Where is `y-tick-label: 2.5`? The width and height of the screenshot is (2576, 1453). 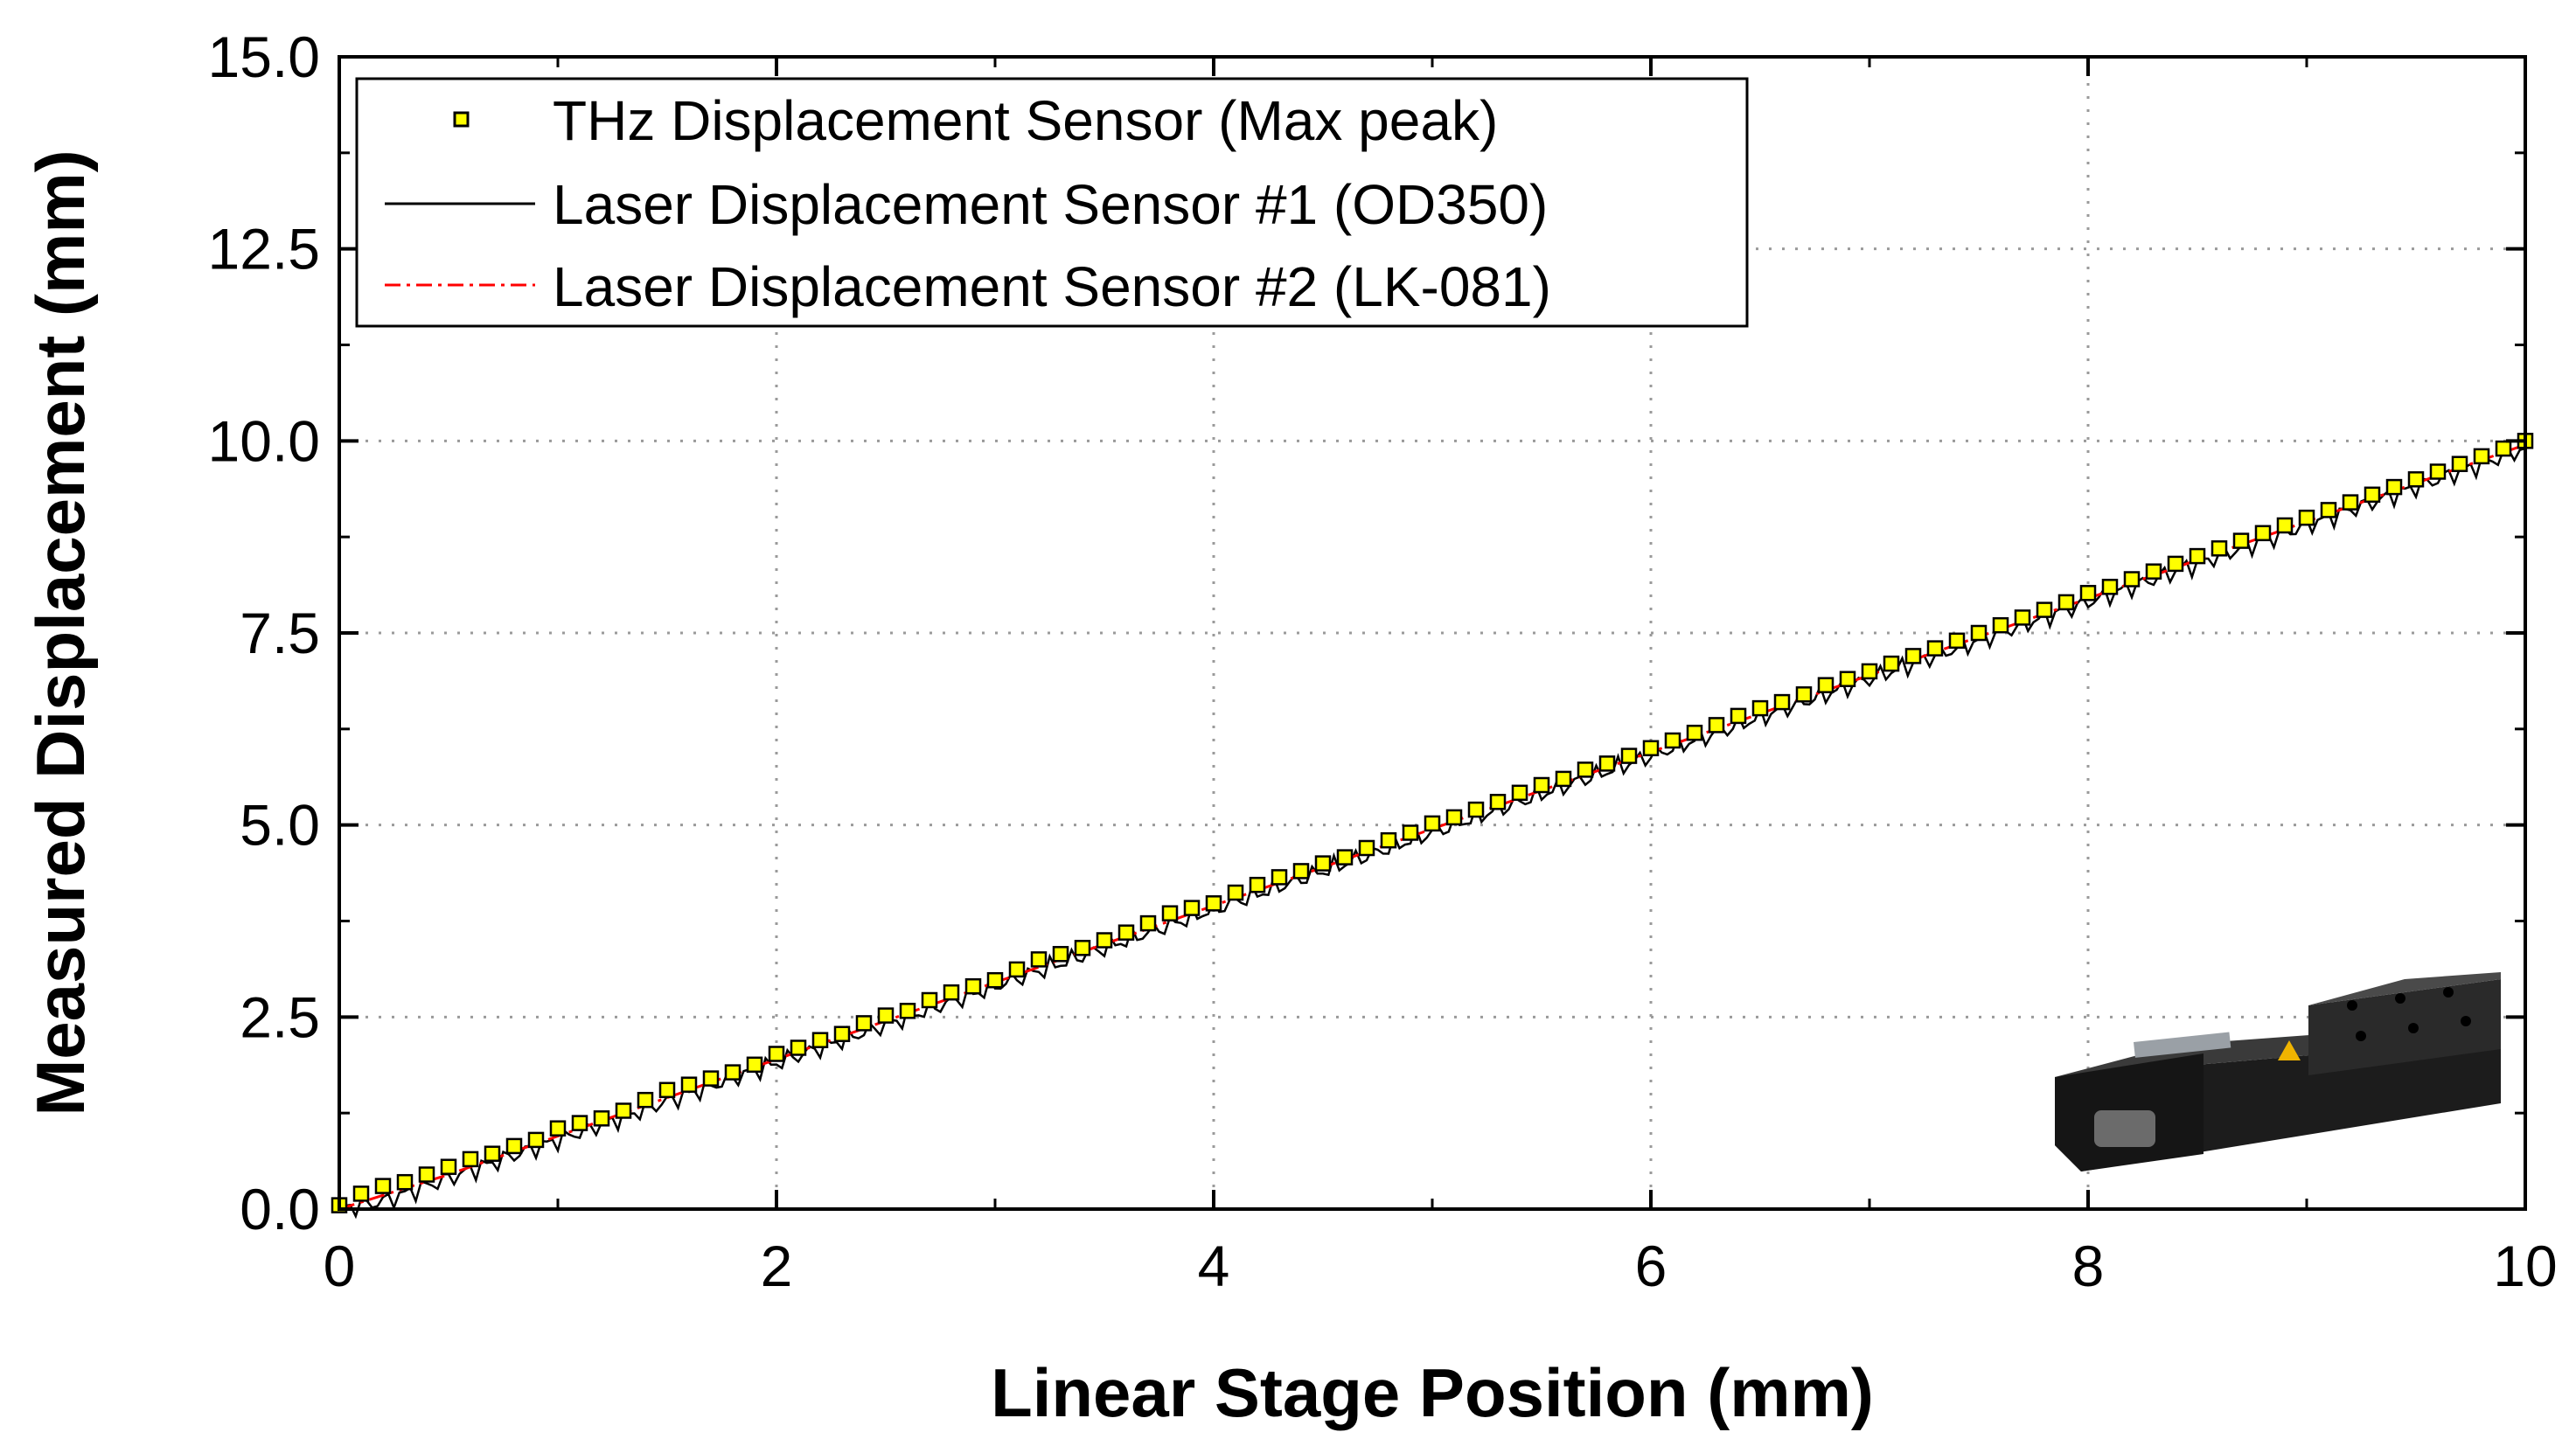
y-tick-label: 2.5 is located at coordinates (280, 1016).